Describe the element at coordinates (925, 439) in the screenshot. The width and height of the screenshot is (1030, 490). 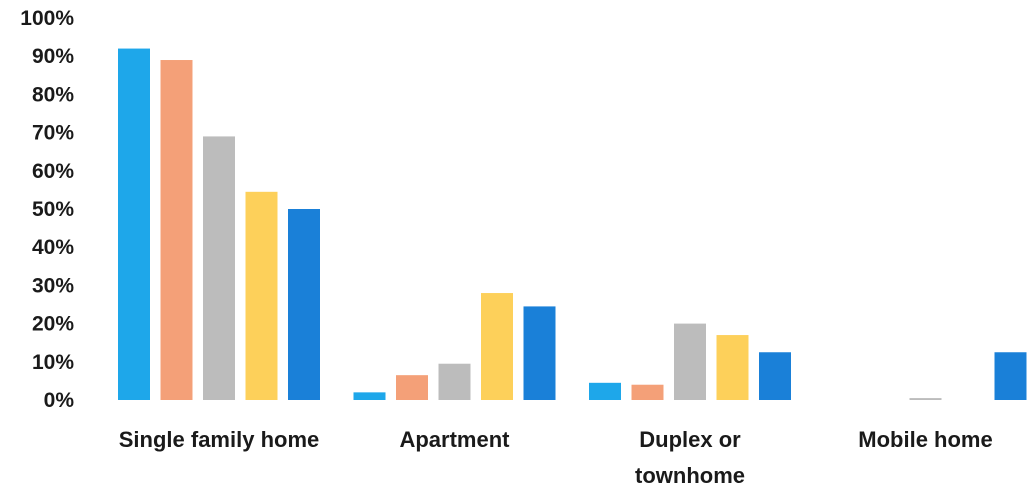
I see `x-category-label: Mobile home` at that location.